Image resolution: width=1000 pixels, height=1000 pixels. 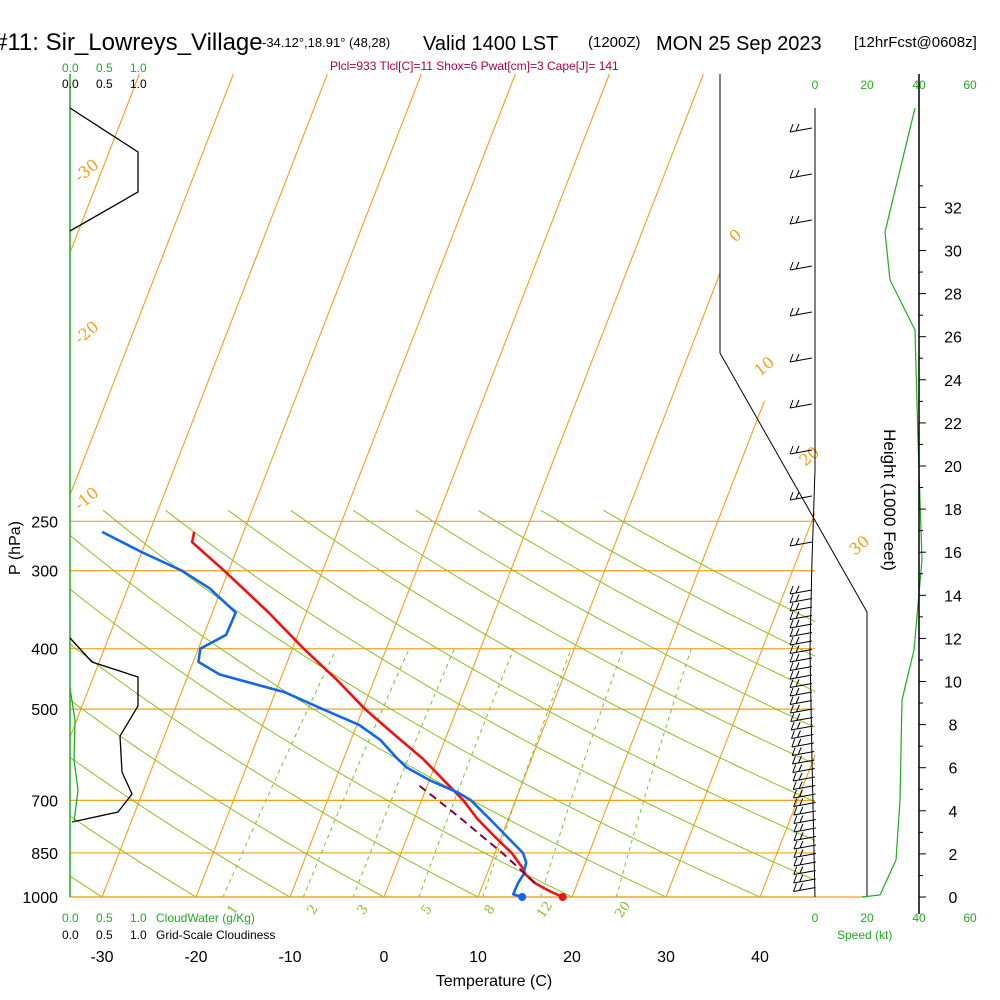 What do you see at coordinates (867, 918) in the screenshot?
I see `speed-tick-bottom: 20` at bounding box center [867, 918].